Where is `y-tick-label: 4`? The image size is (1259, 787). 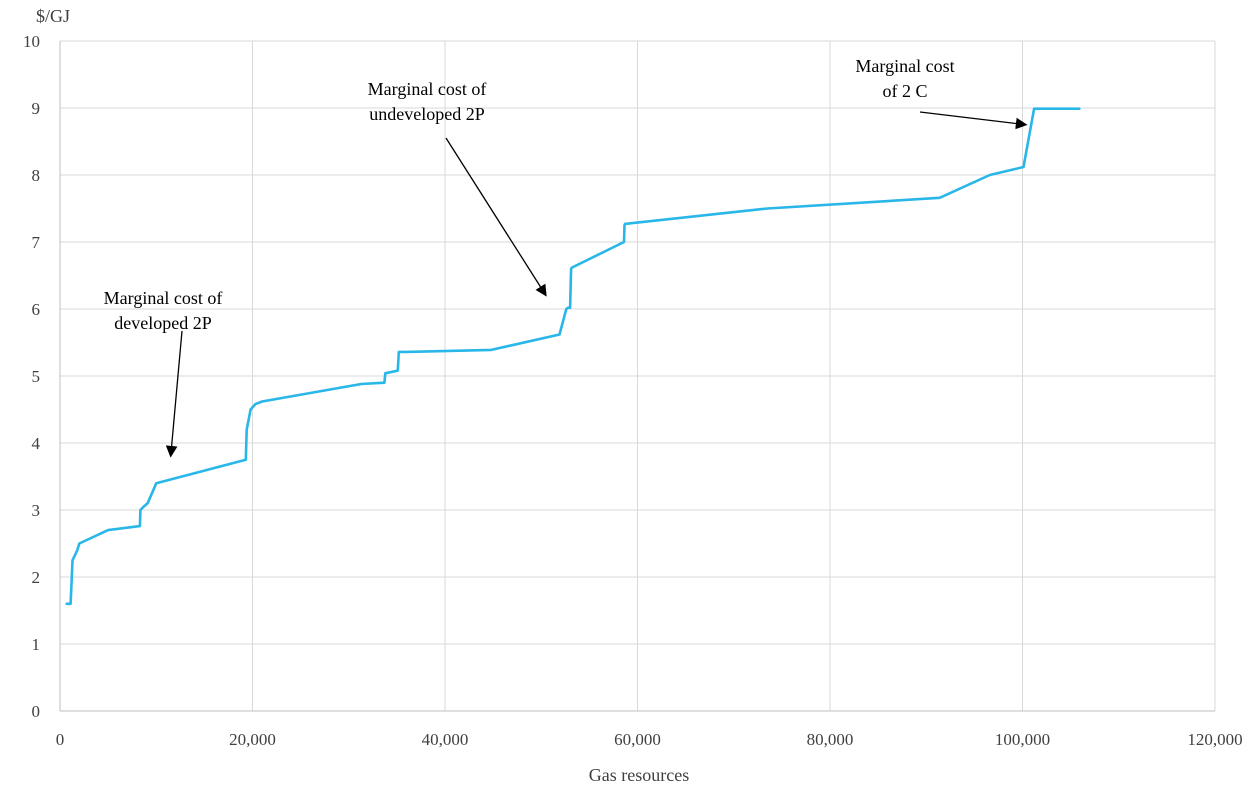 y-tick-label: 4 is located at coordinates (36, 443).